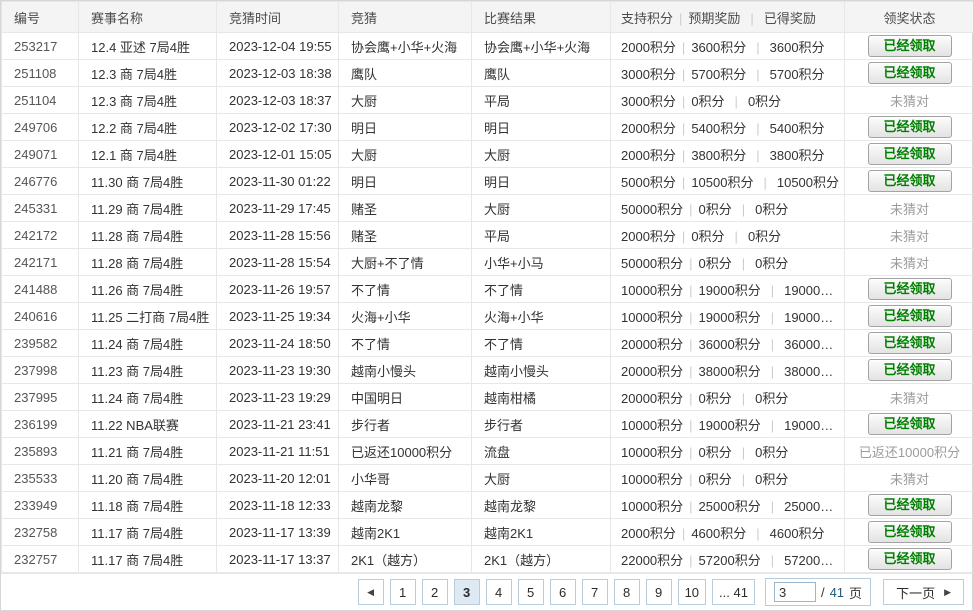 This screenshot has width=973, height=611. Describe the element at coordinates (403, 592) in the screenshot. I see `page-button-1: 1` at that location.